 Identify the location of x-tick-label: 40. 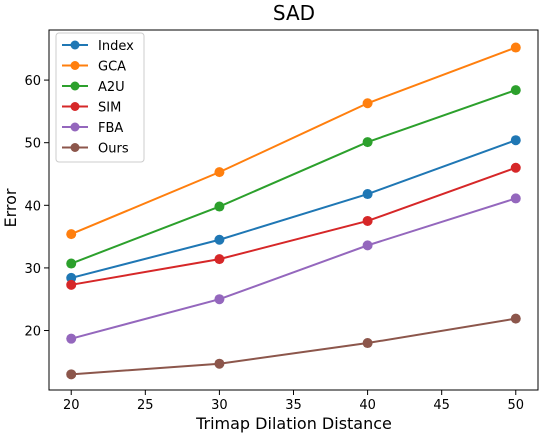
(367, 405).